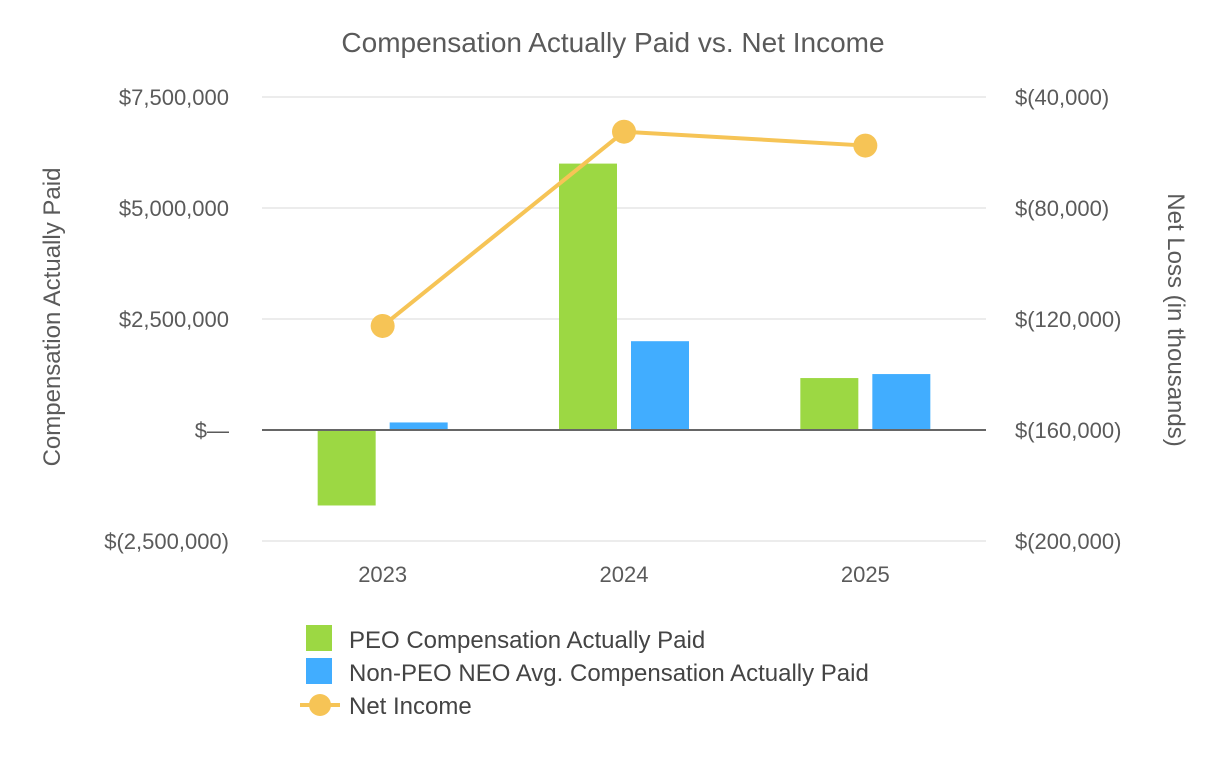  I want to click on x-axis-ticks: 2023 2024 2025, so click(624, 574).